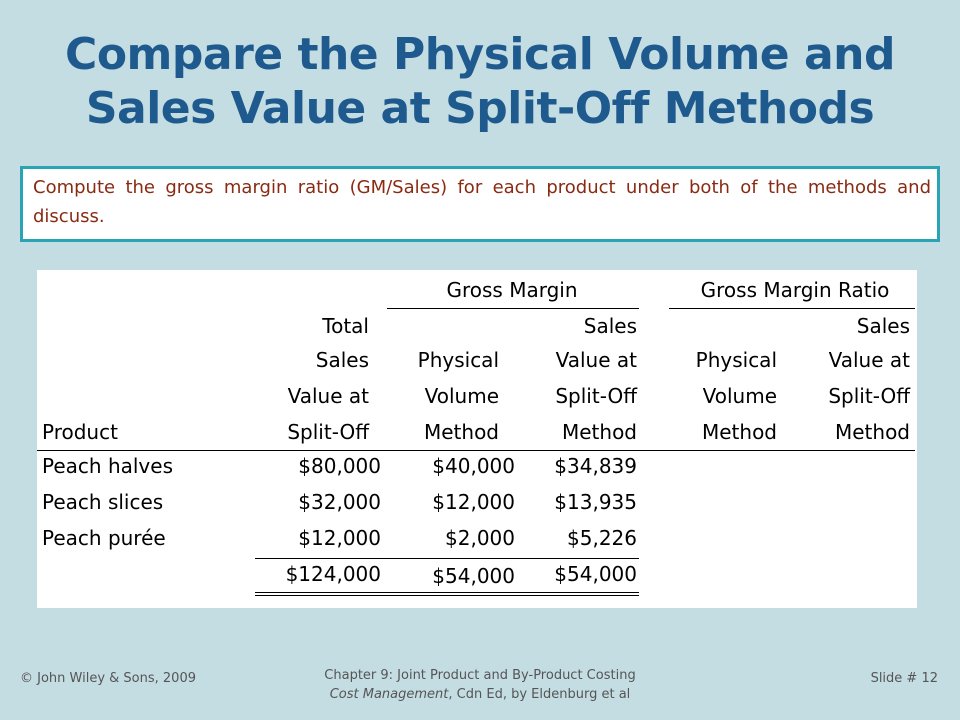  What do you see at coordinates (883, 326) in the screenshot?
I see `header-ratio-sales-value-1: Sales` at bounding box center [883, 326].